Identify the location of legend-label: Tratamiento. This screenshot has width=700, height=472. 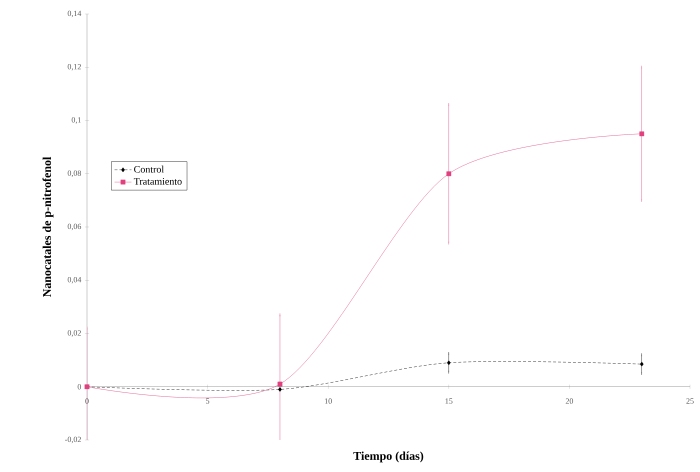
(158, 181).